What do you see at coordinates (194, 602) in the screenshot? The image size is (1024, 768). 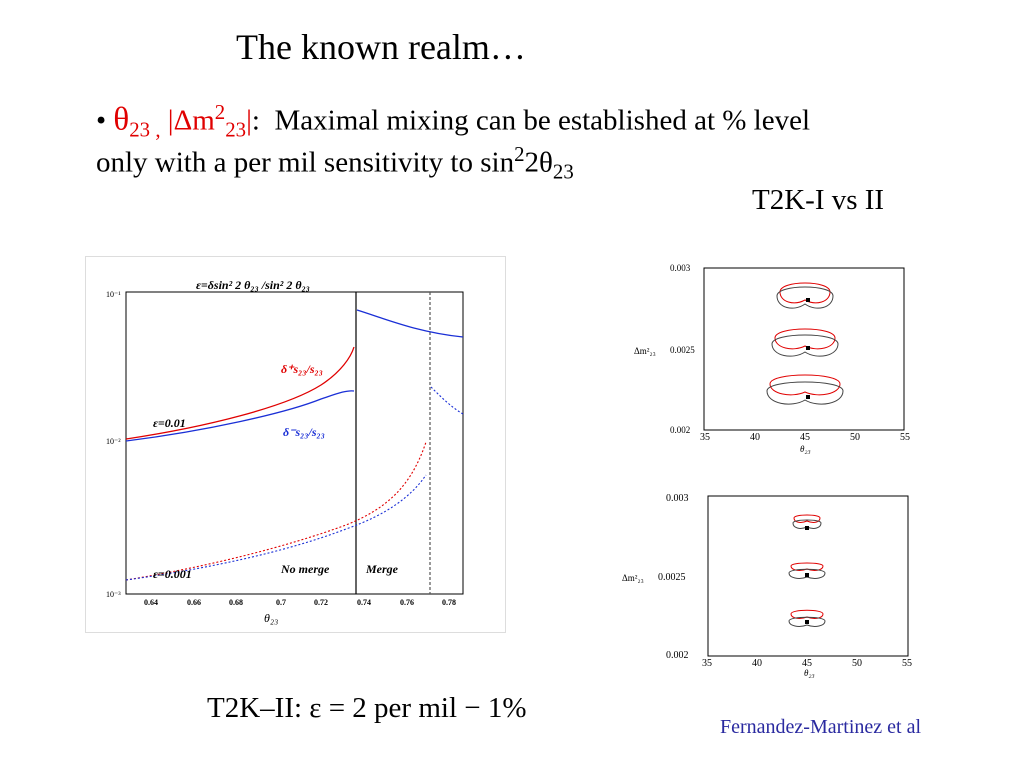 I see `x-tick-1: 0.66` at bounding box center [194, 602].